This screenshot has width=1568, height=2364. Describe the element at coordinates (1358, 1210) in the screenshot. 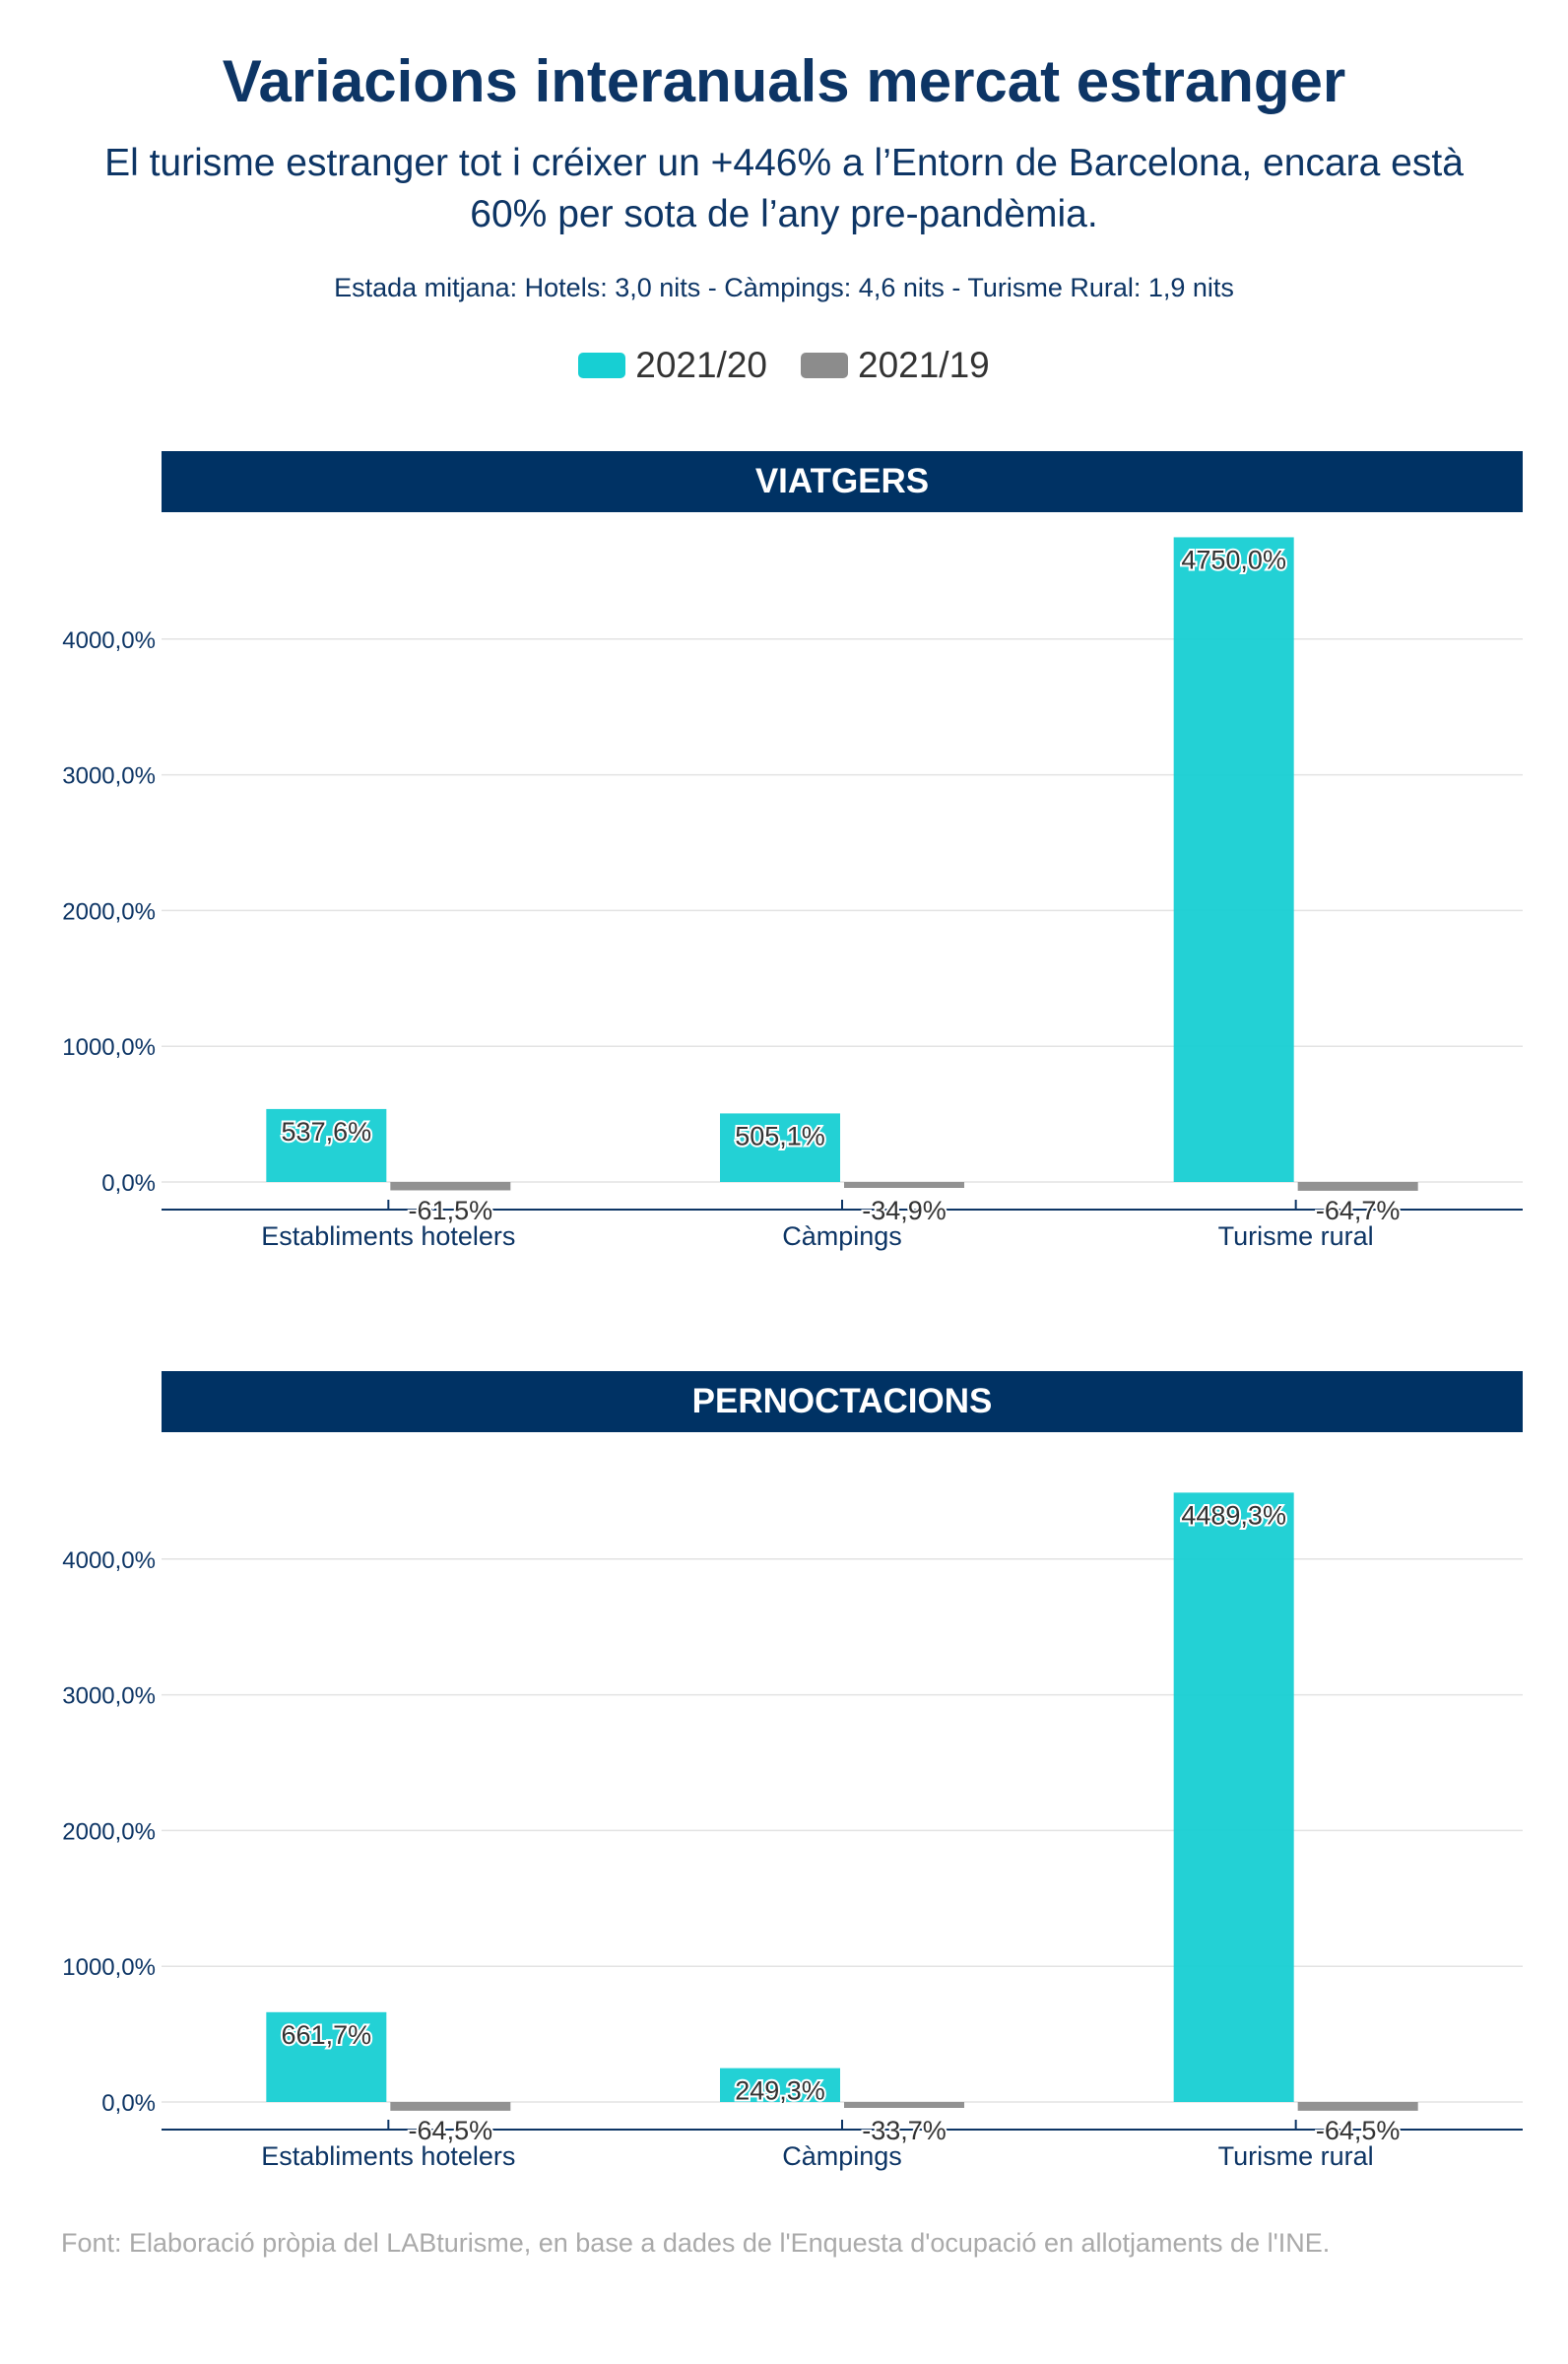

I see `data-label-2021-19-turisme-rural: -64,7%` at that location.